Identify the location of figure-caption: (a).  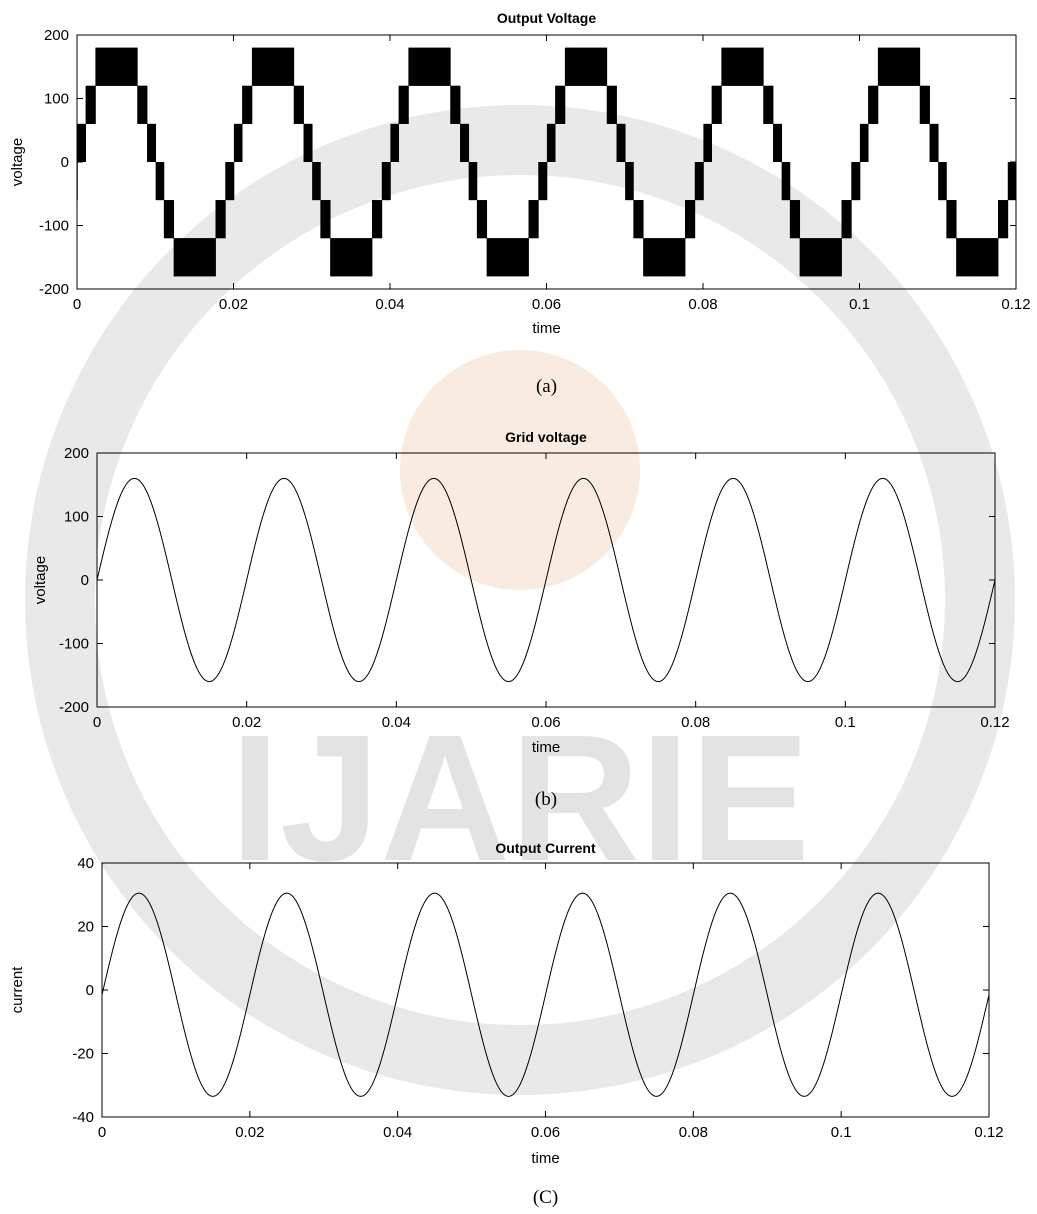
(546, 386).